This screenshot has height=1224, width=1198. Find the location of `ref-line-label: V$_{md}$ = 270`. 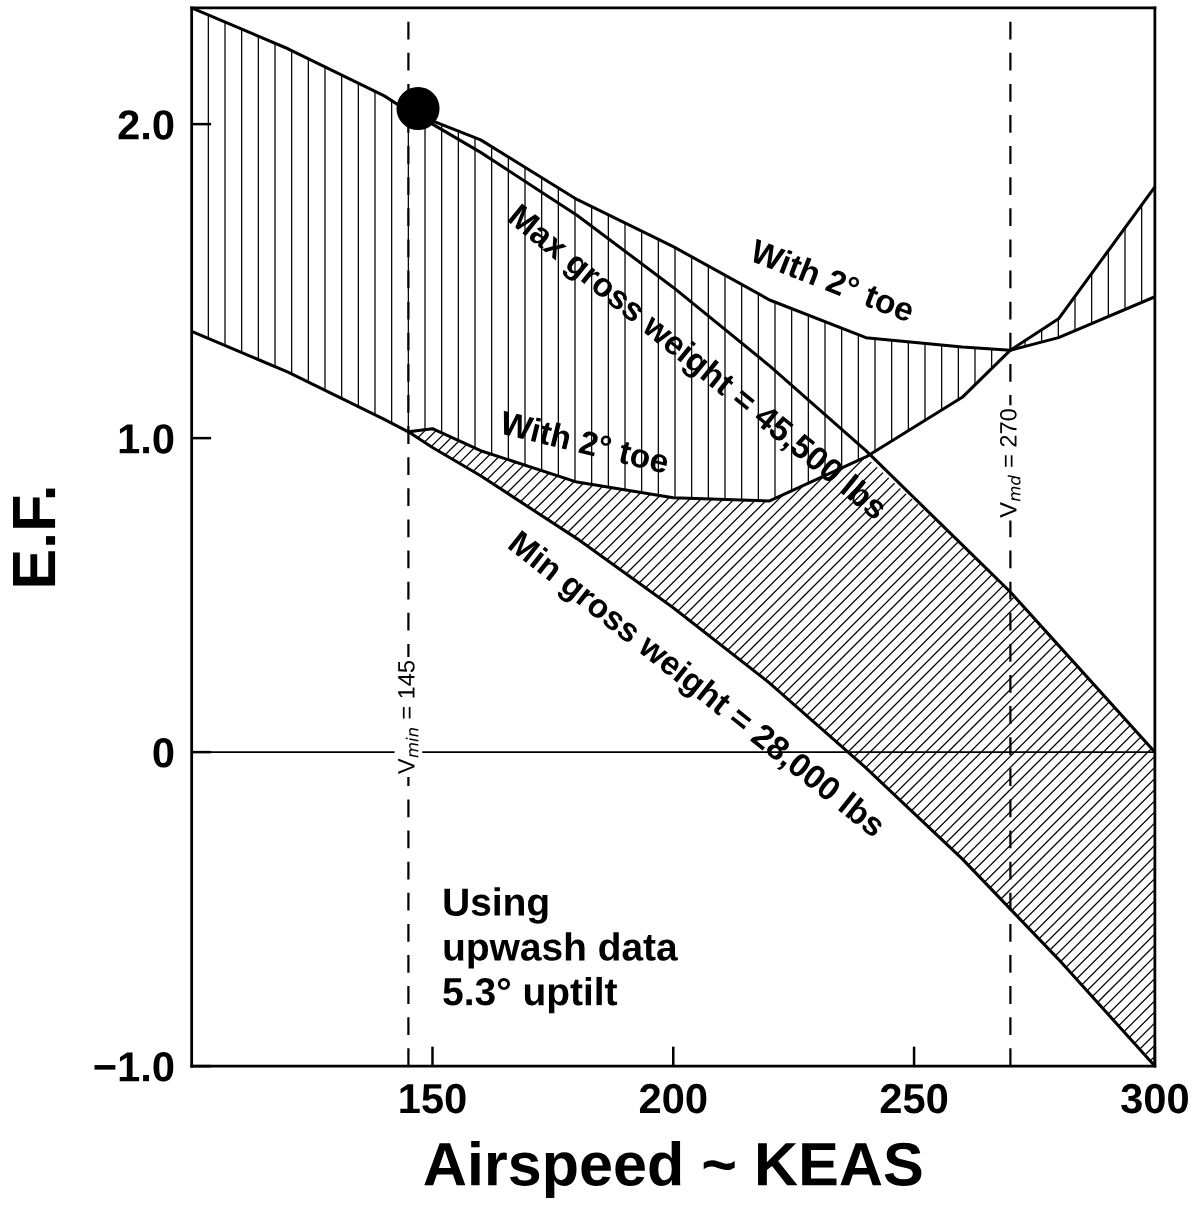

ref-line-label: V$_{md}$ = 270 is located at coordinates (1010, 463).